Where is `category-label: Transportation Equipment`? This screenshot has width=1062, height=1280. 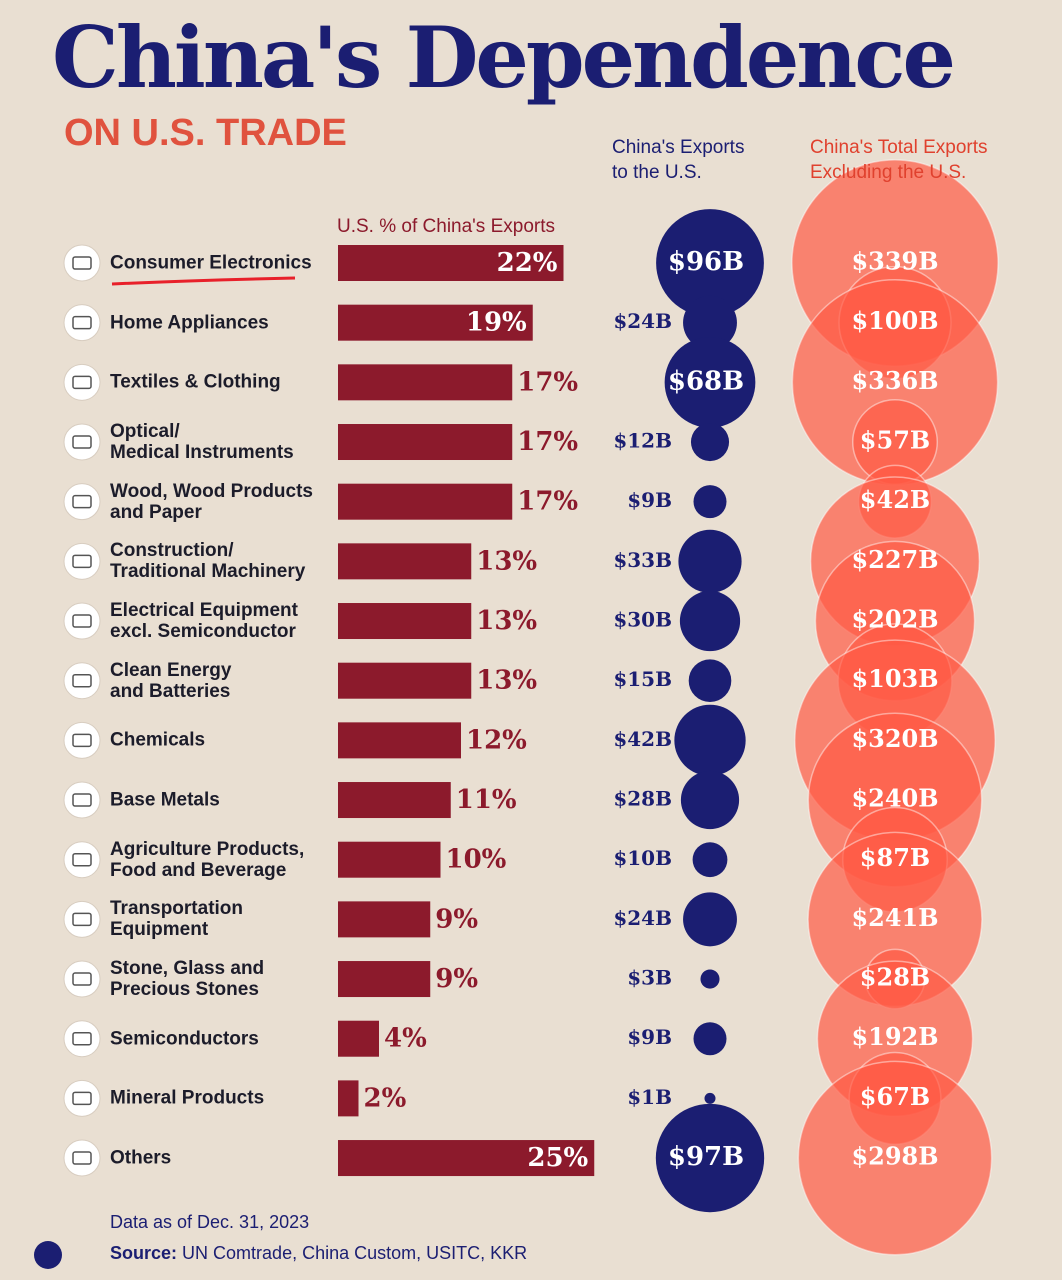 category-label: Transportation Equipment is located at coordinates (177, 919).